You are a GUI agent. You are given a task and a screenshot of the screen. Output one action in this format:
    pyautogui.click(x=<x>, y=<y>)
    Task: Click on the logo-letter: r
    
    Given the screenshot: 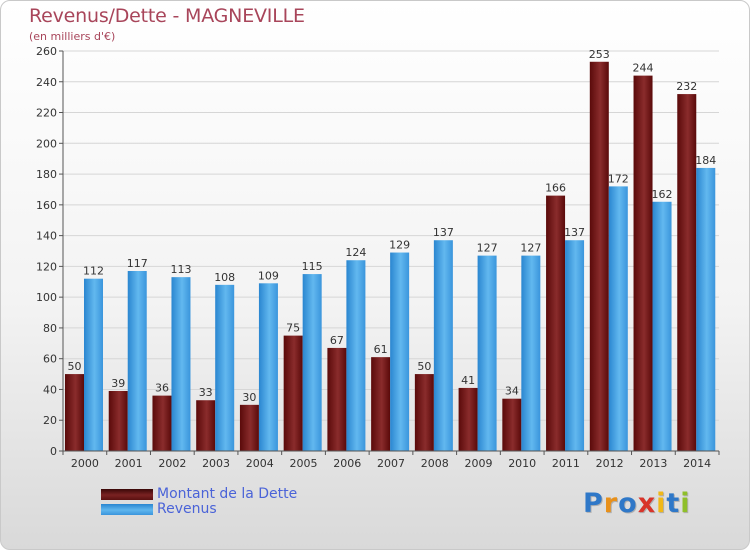 What is the action you would take?
    pyautogui.click(x=611, y=503)
    